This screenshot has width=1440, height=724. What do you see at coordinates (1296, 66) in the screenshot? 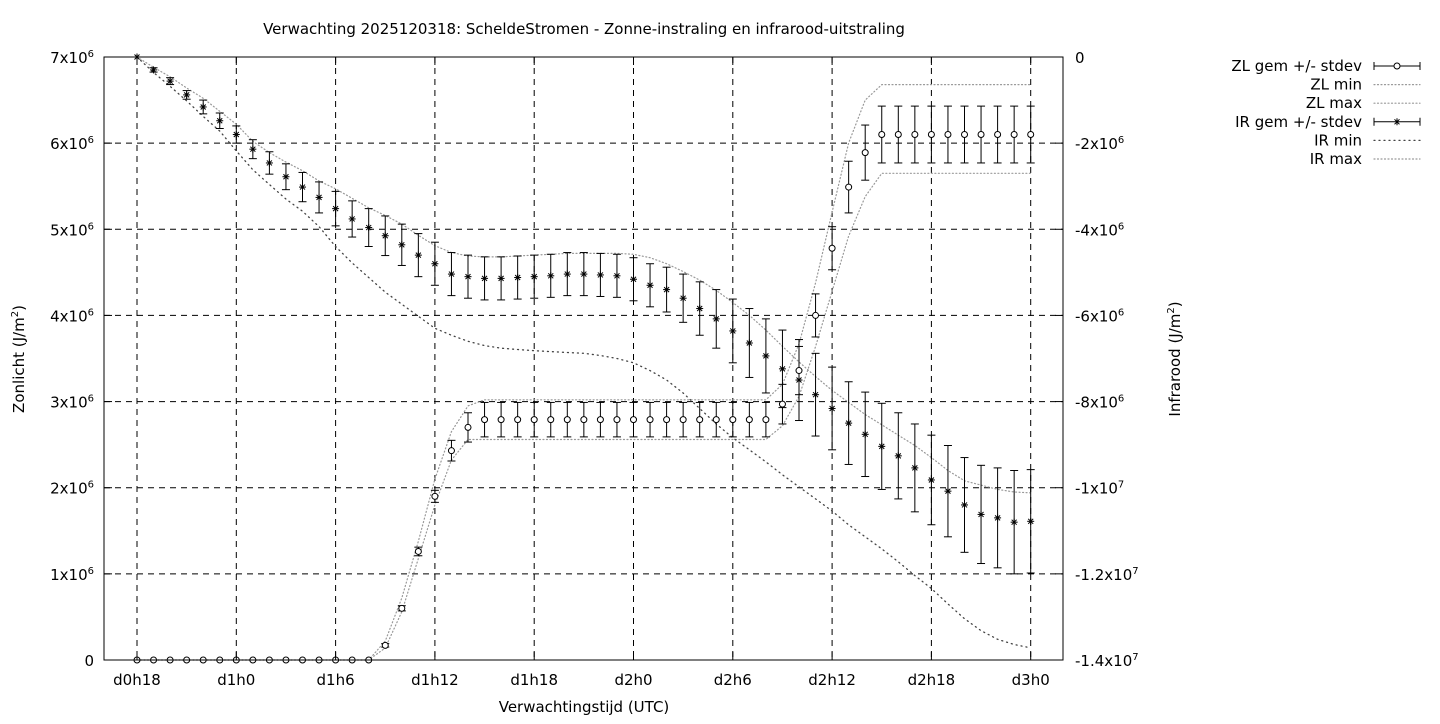
I see `legend-label: ZL gem +/- stdev` at bounding box center [1296, 66].